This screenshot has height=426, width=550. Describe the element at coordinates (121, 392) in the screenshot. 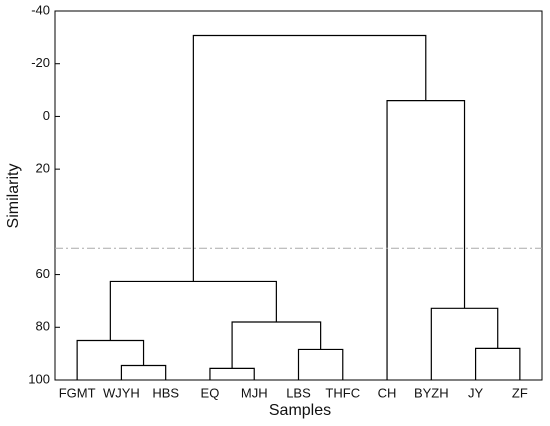

I see `x-tick-label: WJYH` at that location.